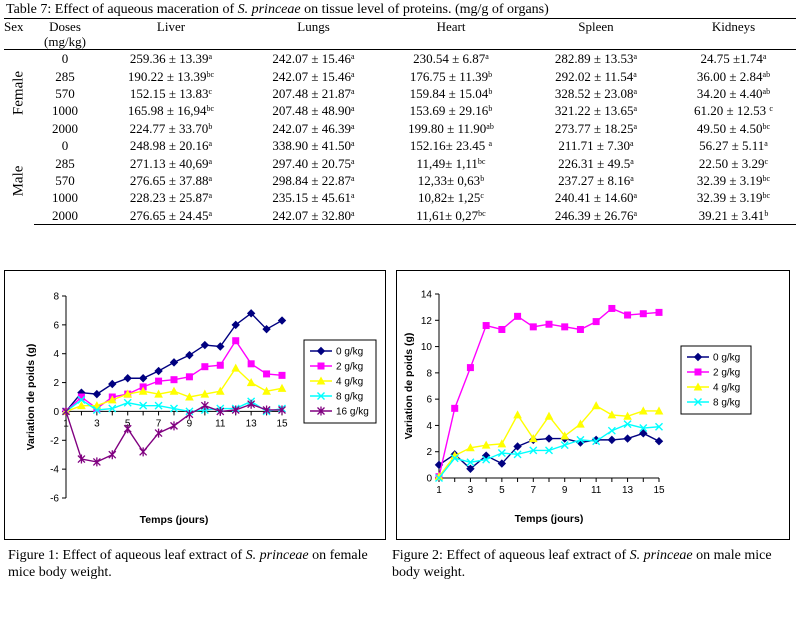 This screenshot has height=619, width=800. What do you see at coordinates (731, 215) in the screenshot?
I see `value: 39.21 ± 3.41` at bounding box center [731, 215].